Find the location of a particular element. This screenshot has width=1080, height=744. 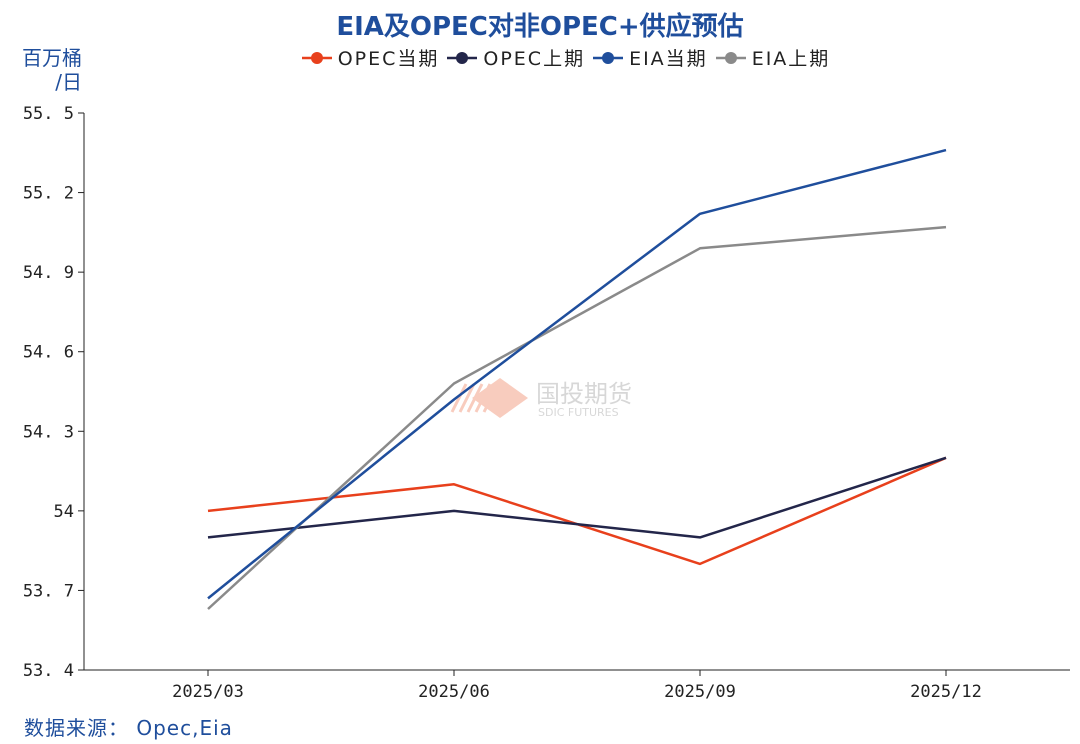

legend-label: OPEC当期 is located at coordinates (388, 59).